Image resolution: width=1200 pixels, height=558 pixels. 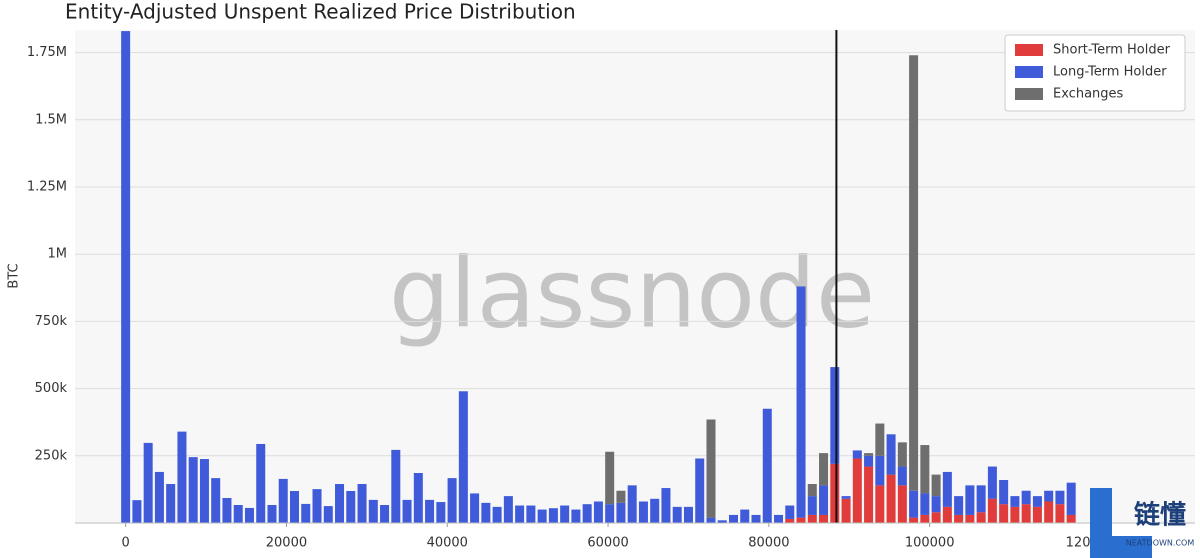 What do you see at coordinates (1095, 73) in the screenshot?
I see `legend-box` at bounding box center [1095, 73].